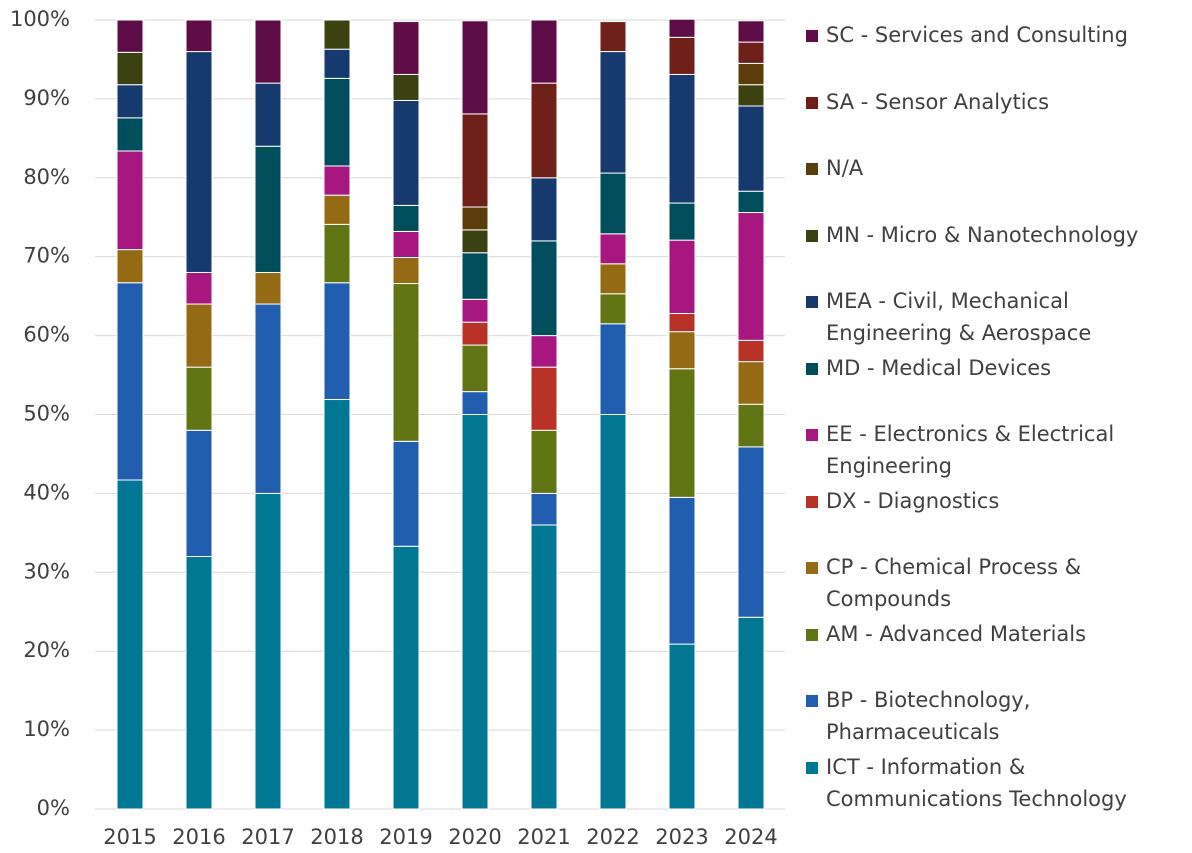  I want to click on legend-item: SC - Services and Consulting, so click(996, 35).